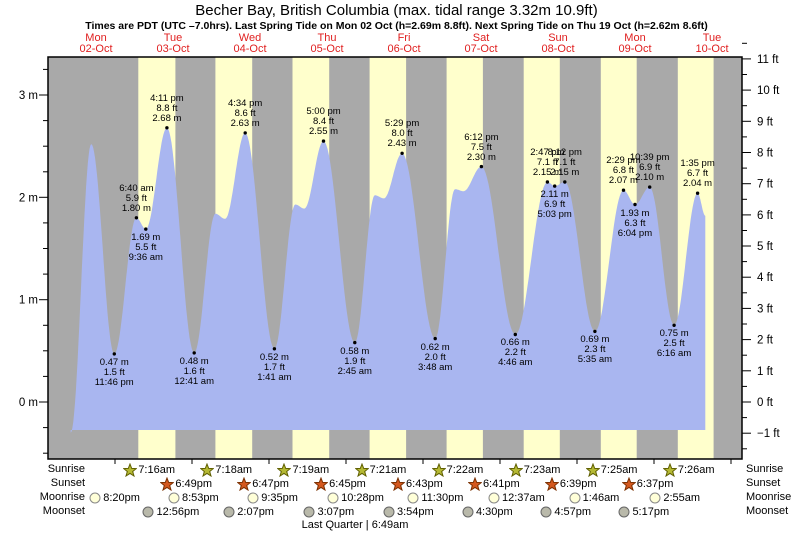 The height and width of the screenshot is (539, 793). Describe the element at coordinates (226, 470) in the screenshot. I see `sunrise-entry: 7:18am` at that location.